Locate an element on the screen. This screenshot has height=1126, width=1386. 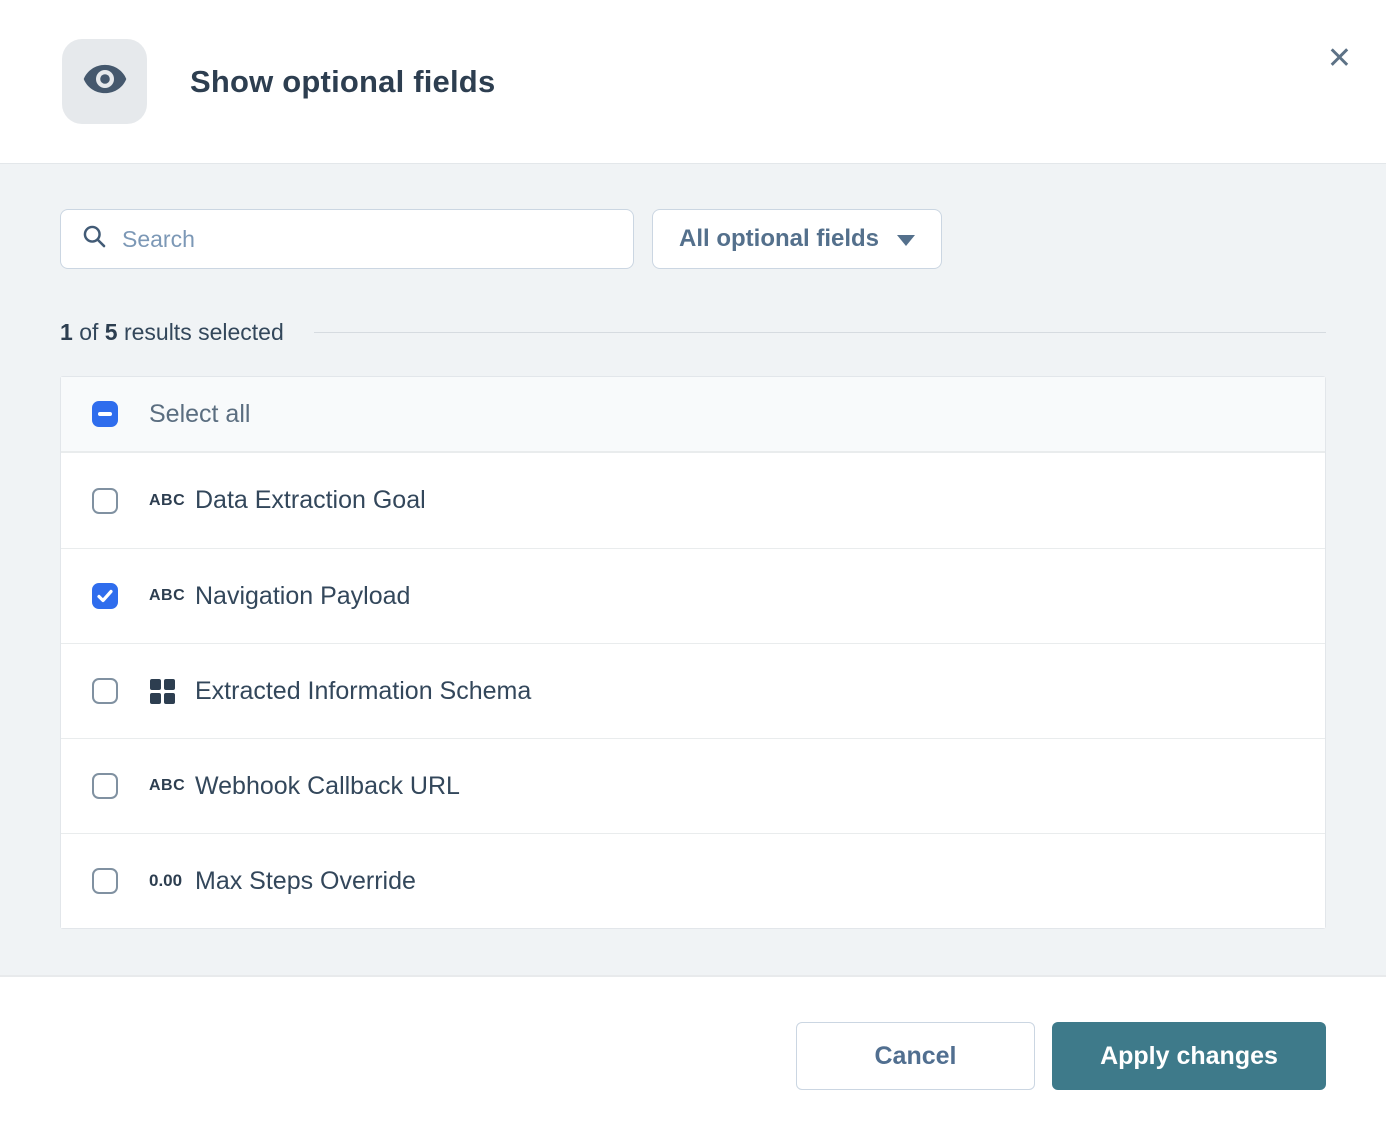
grid-icon is located at coordinates (172, 691).